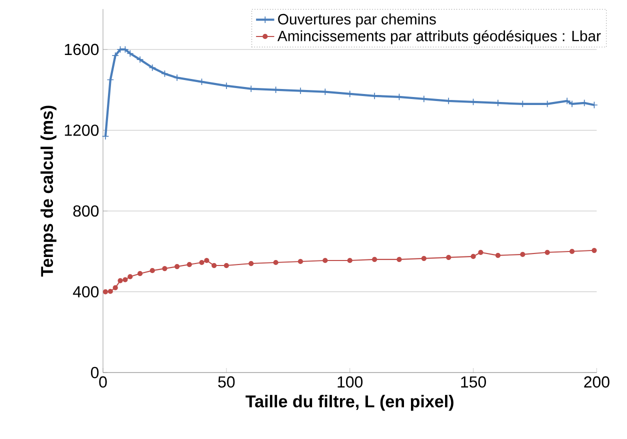  What do you see at coordinates (350, 382) in the screenshot?
I see `x-tick-label: 100` at bounding box center [350, 382].